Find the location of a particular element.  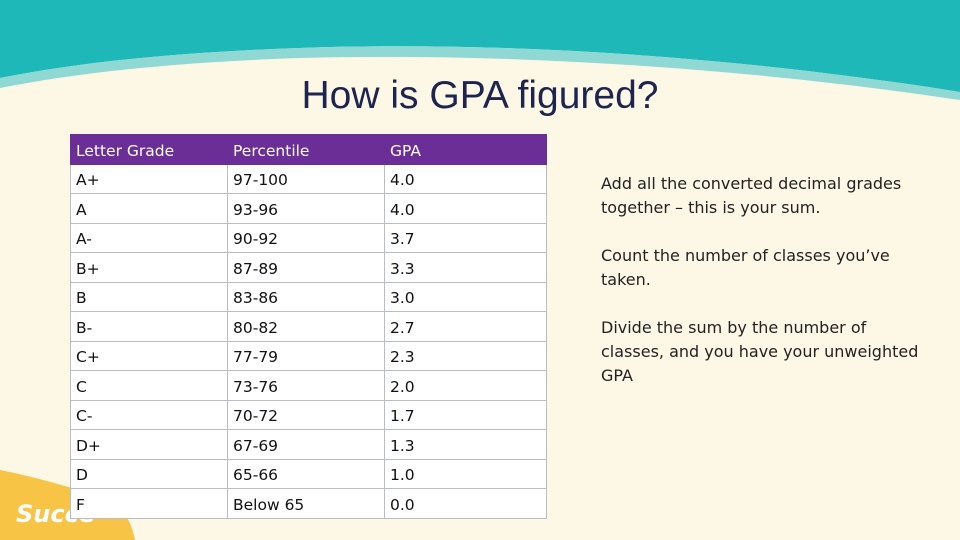

table-cell: 0.0 is located at coordinates (465, 503).